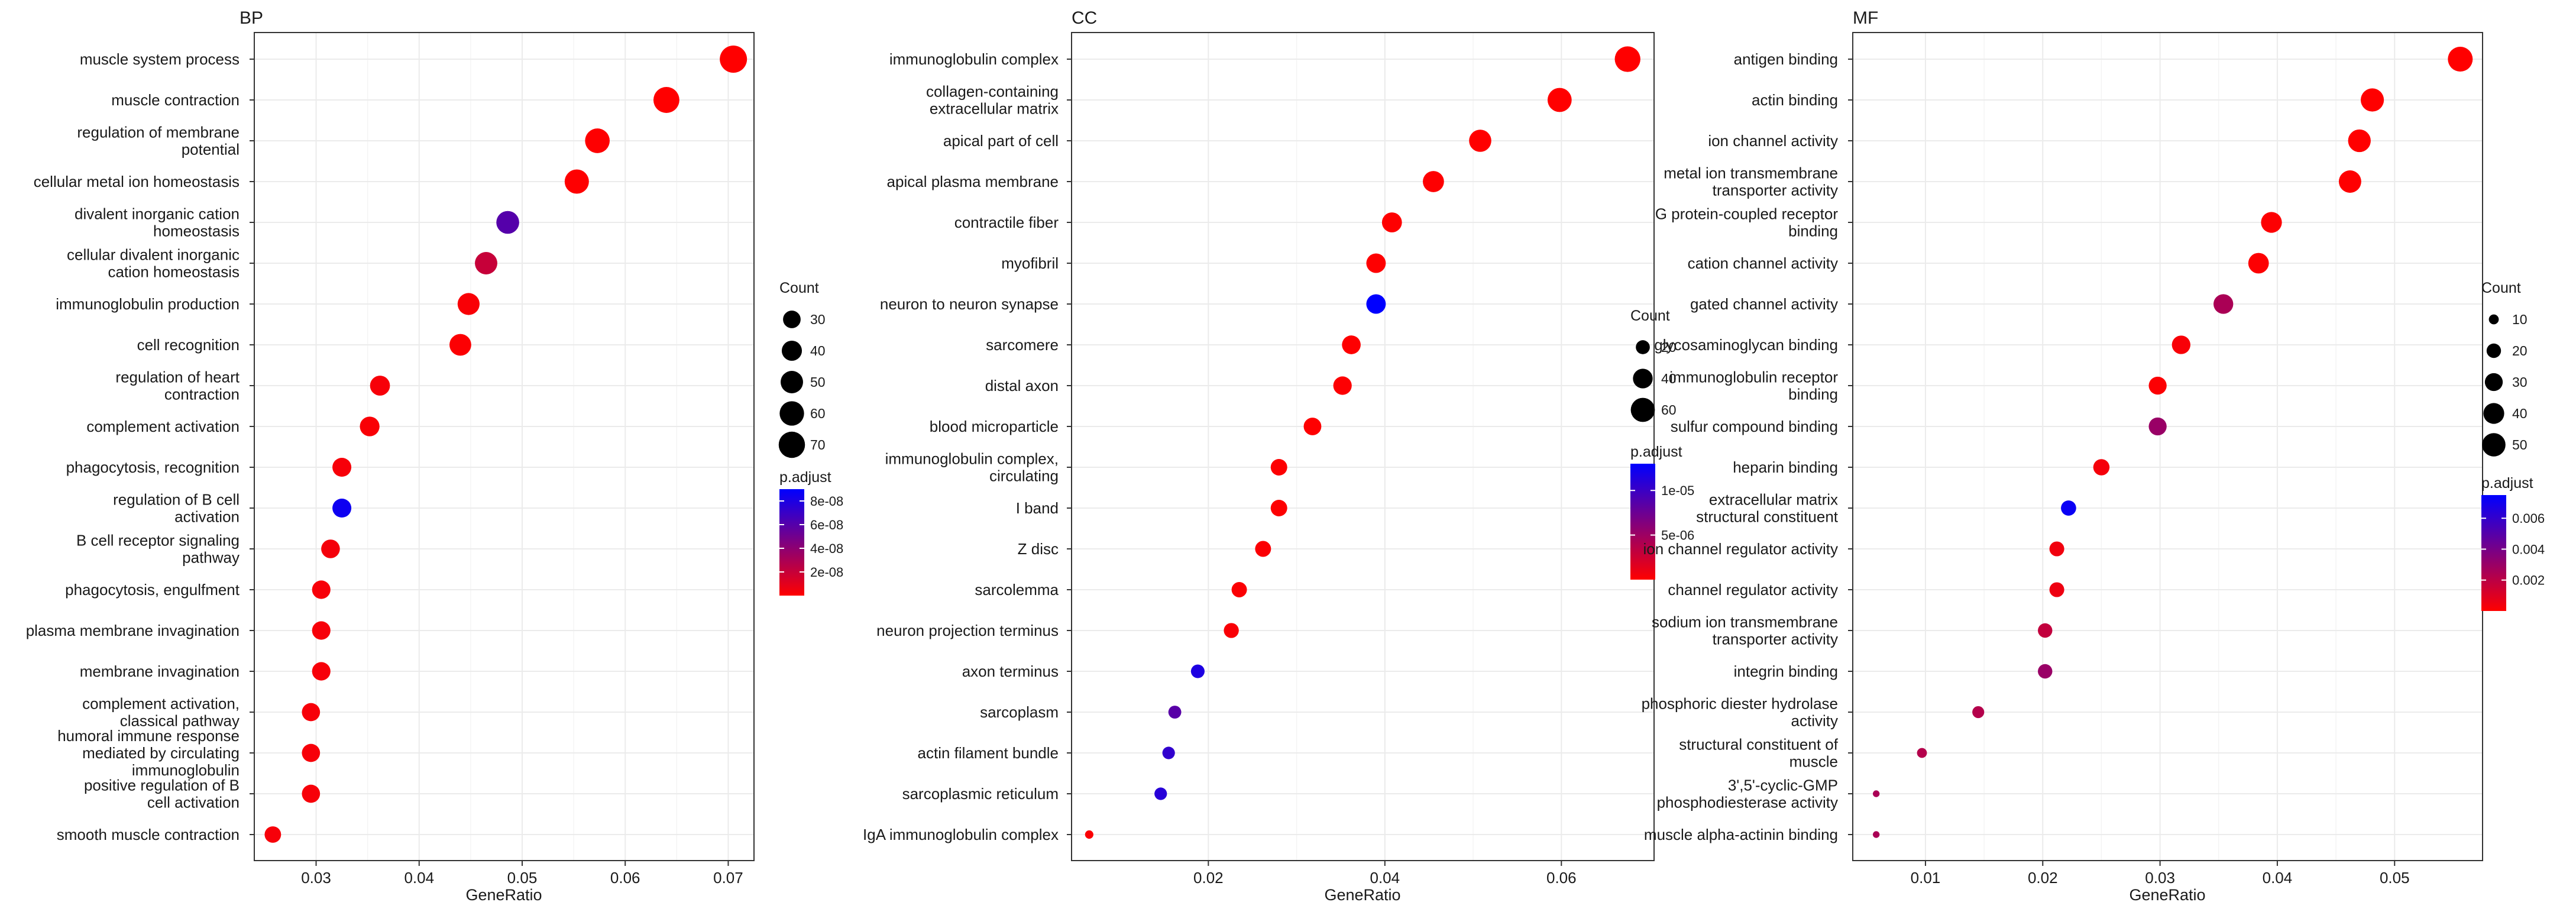  What do you see at coordinates (1786, 467) in the screenshot?
I see `term-label-line: heparin binding` at bounding box center [1786, 467].